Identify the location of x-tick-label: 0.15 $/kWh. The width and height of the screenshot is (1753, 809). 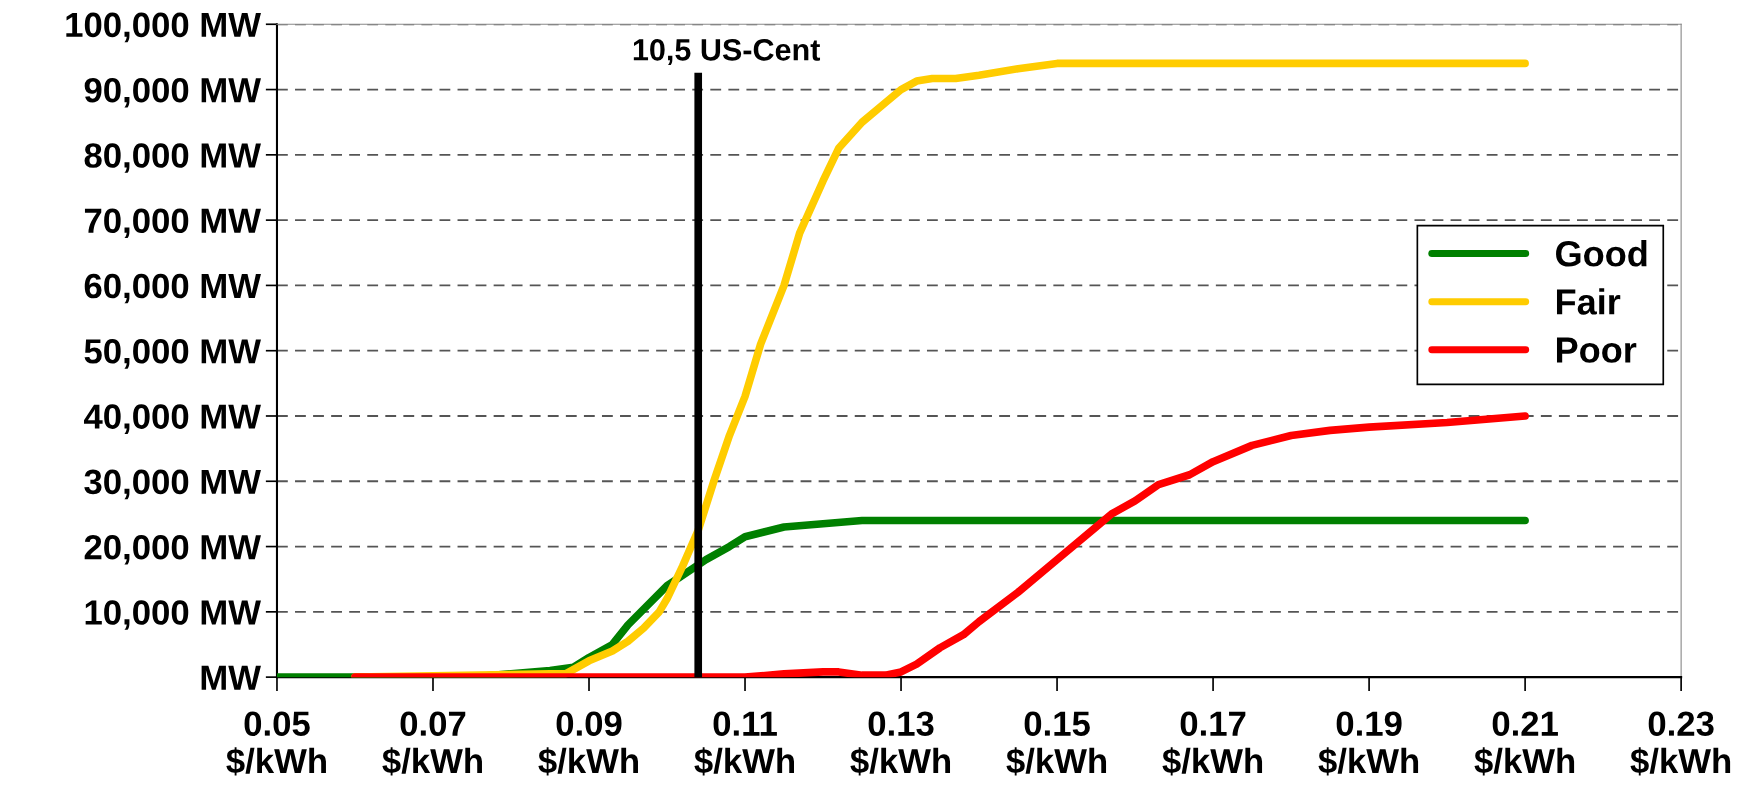
(1056, 743).